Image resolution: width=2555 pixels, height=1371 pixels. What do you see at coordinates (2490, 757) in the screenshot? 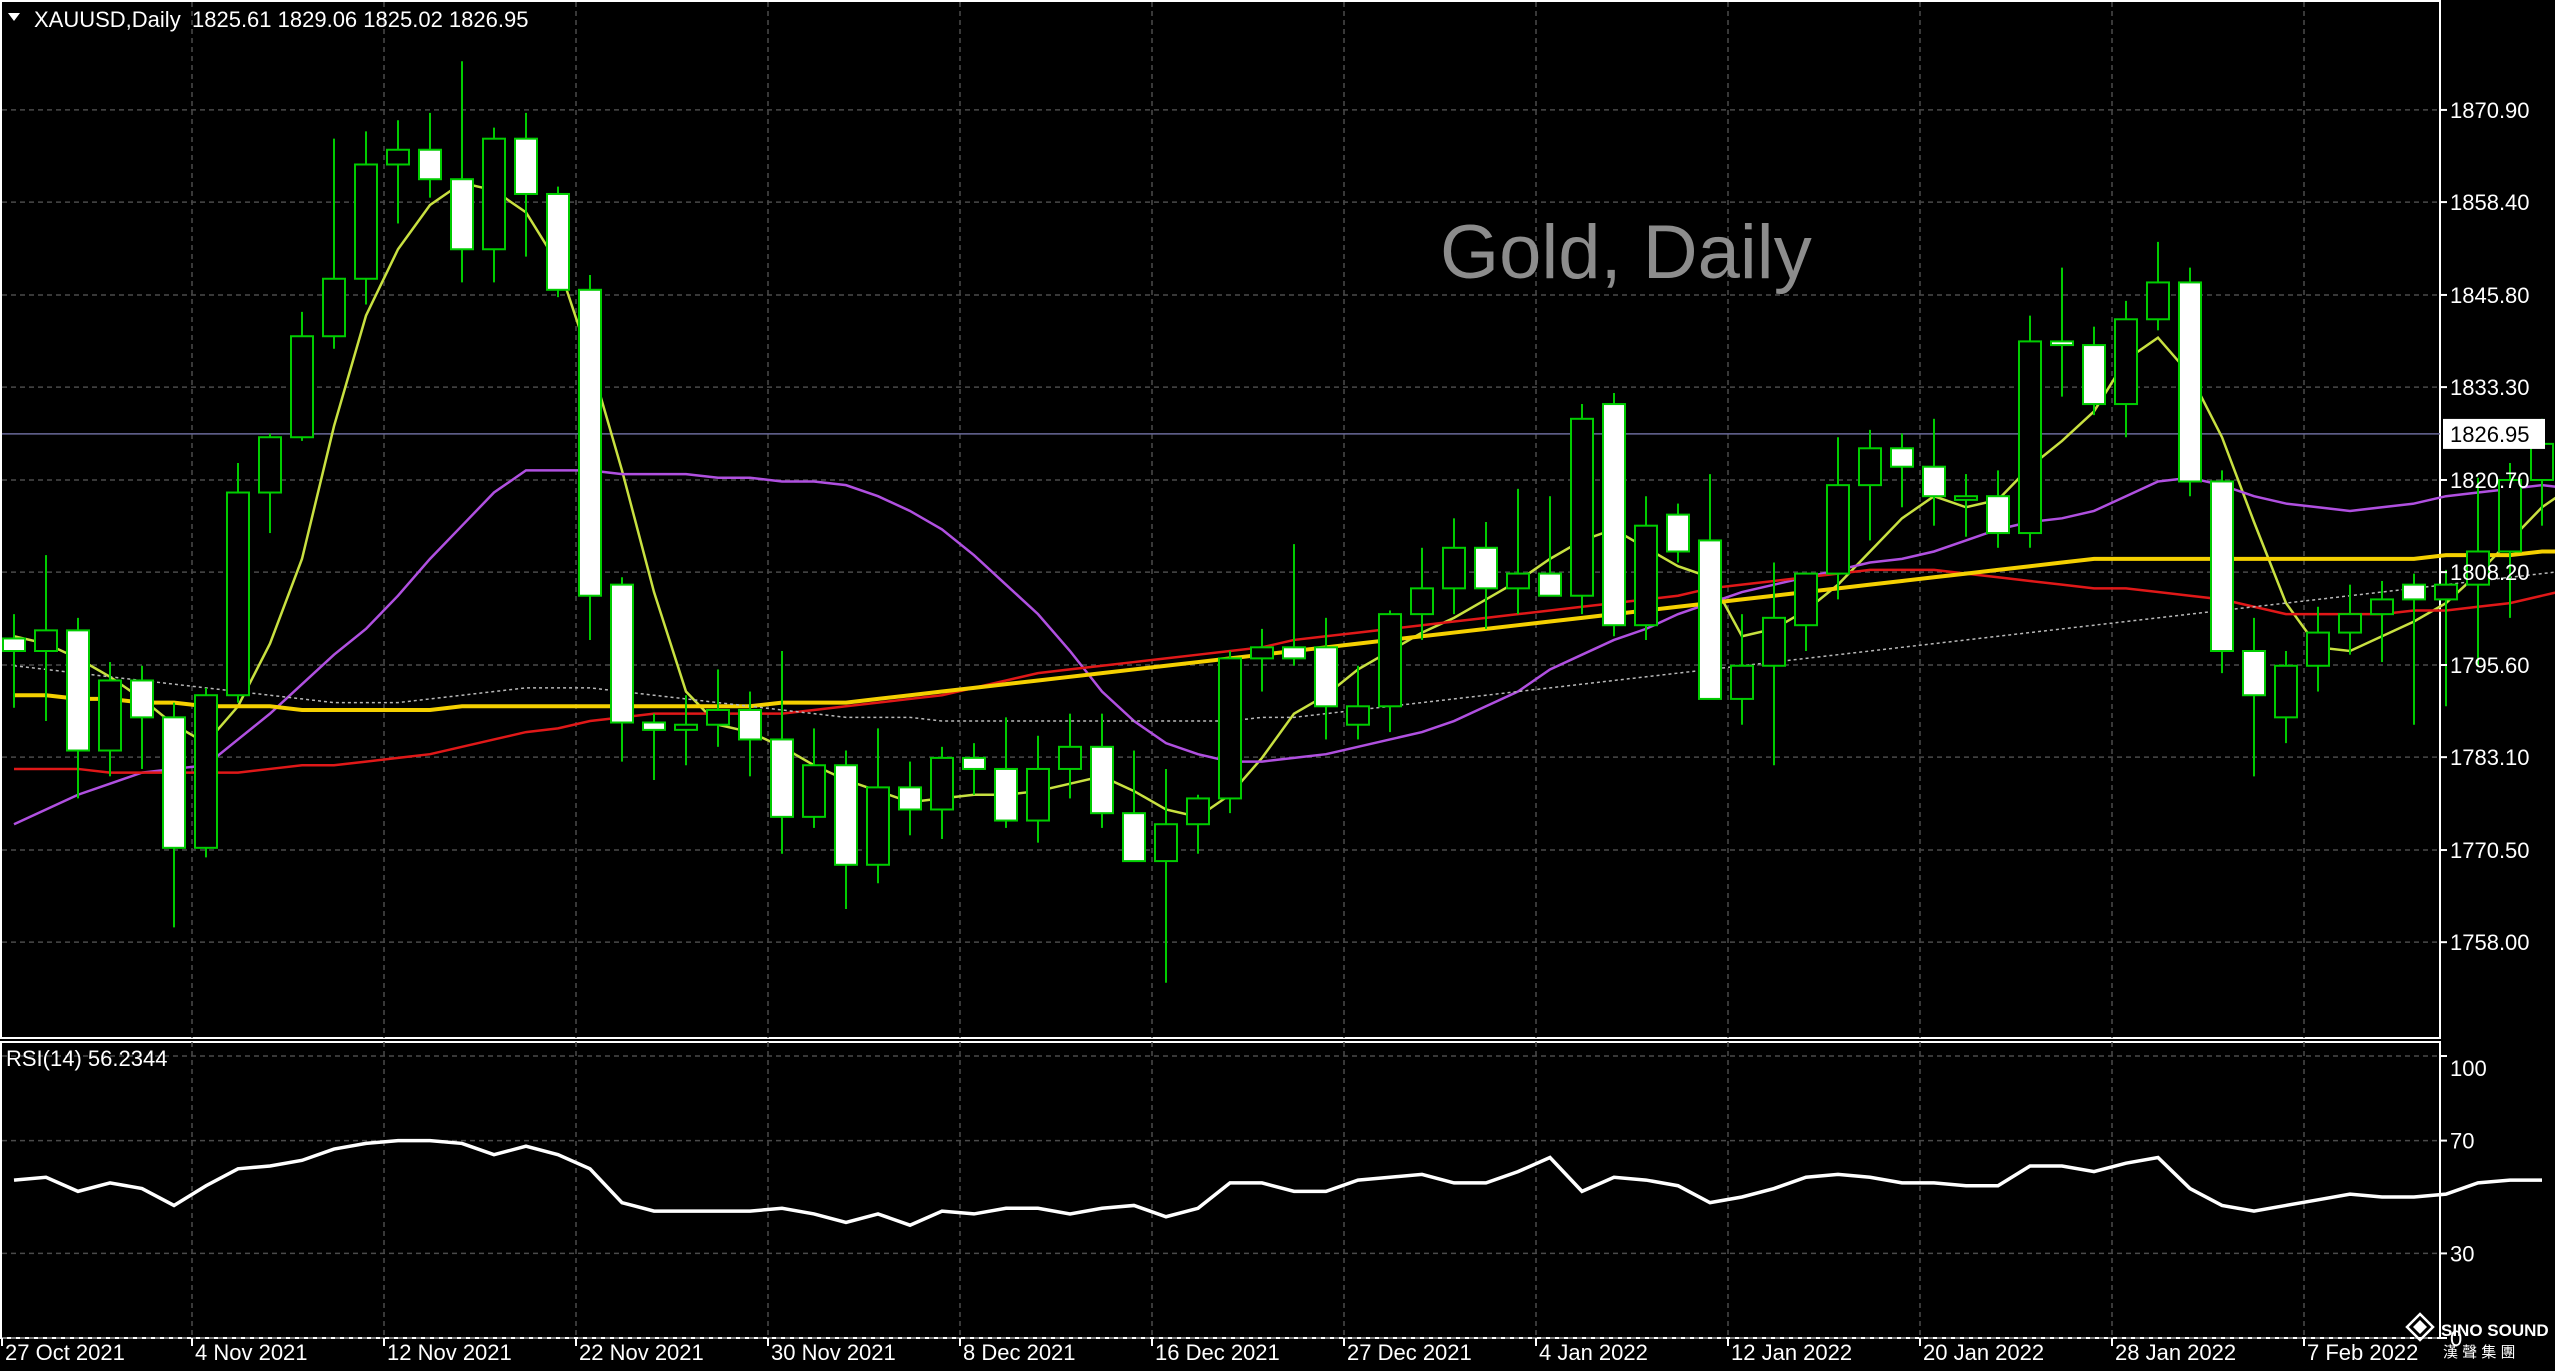
I see `y-tick-label: 1783.10` at bounding box center [2490, 757].